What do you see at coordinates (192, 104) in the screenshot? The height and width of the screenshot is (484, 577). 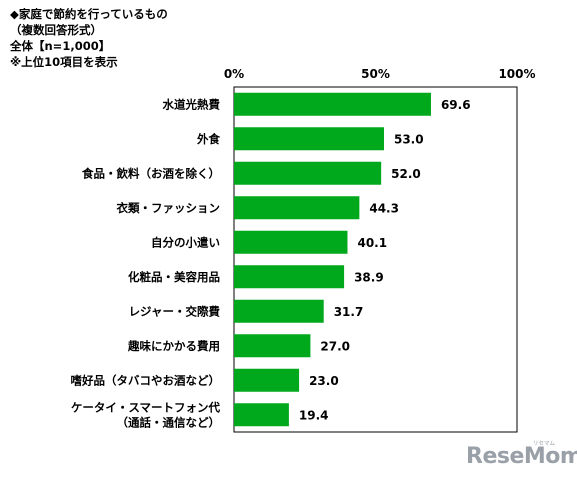 I see `category-label: 水道光熱費` at bounding box center [192, 104].